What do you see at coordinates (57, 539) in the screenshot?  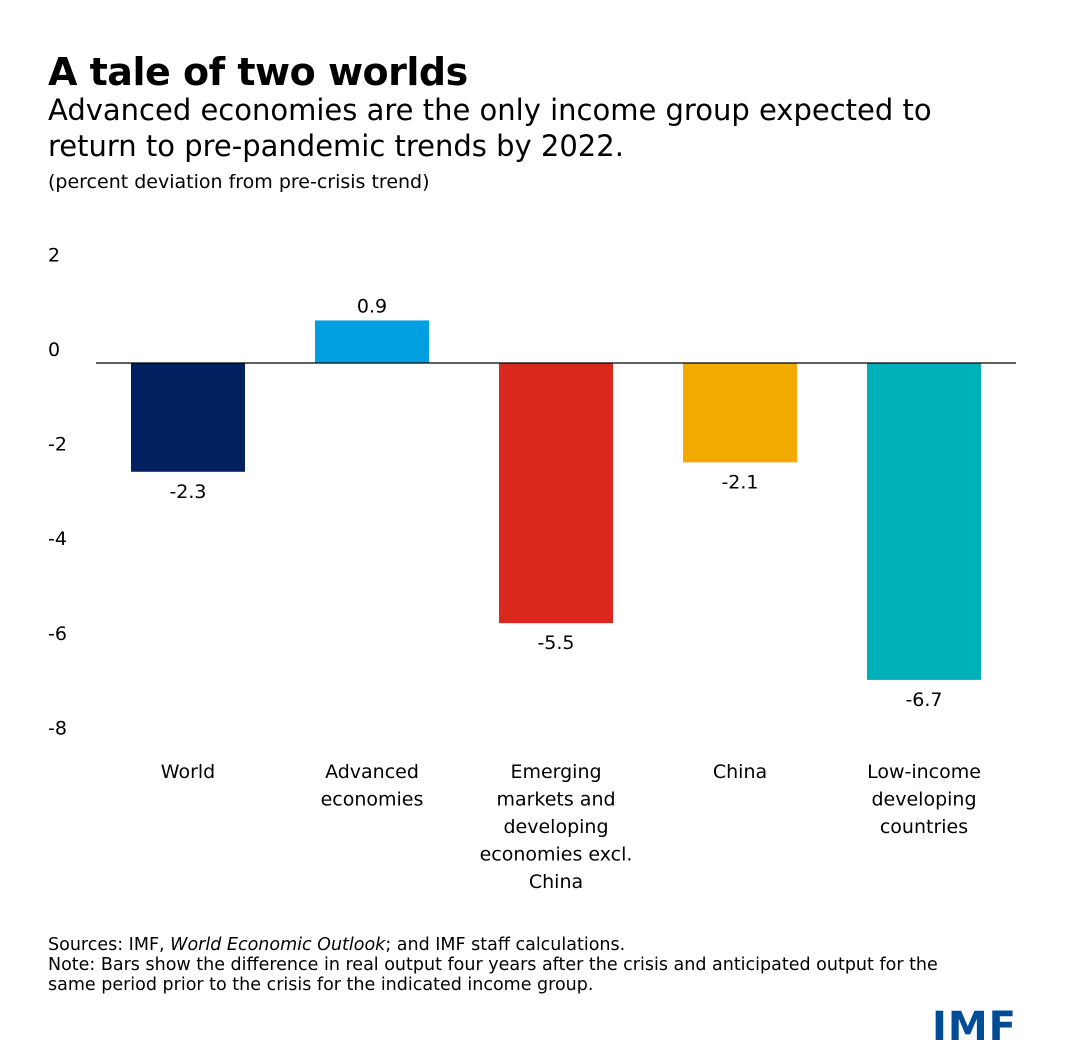 I see `y-tick-label: -4` at bounding box center [57, 539].